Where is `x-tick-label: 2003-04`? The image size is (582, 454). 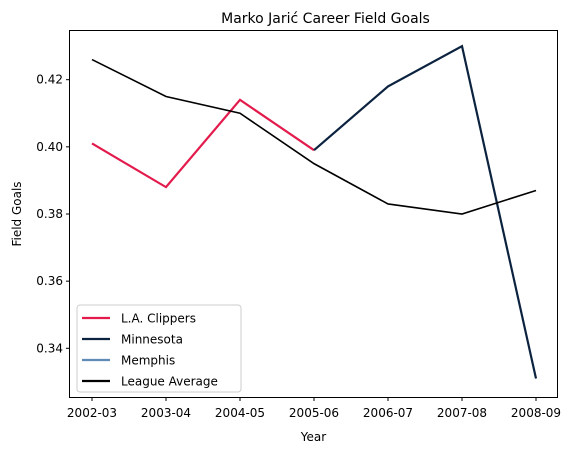 x-tick-label: 2003-04 is located at coordinates (166, 413).